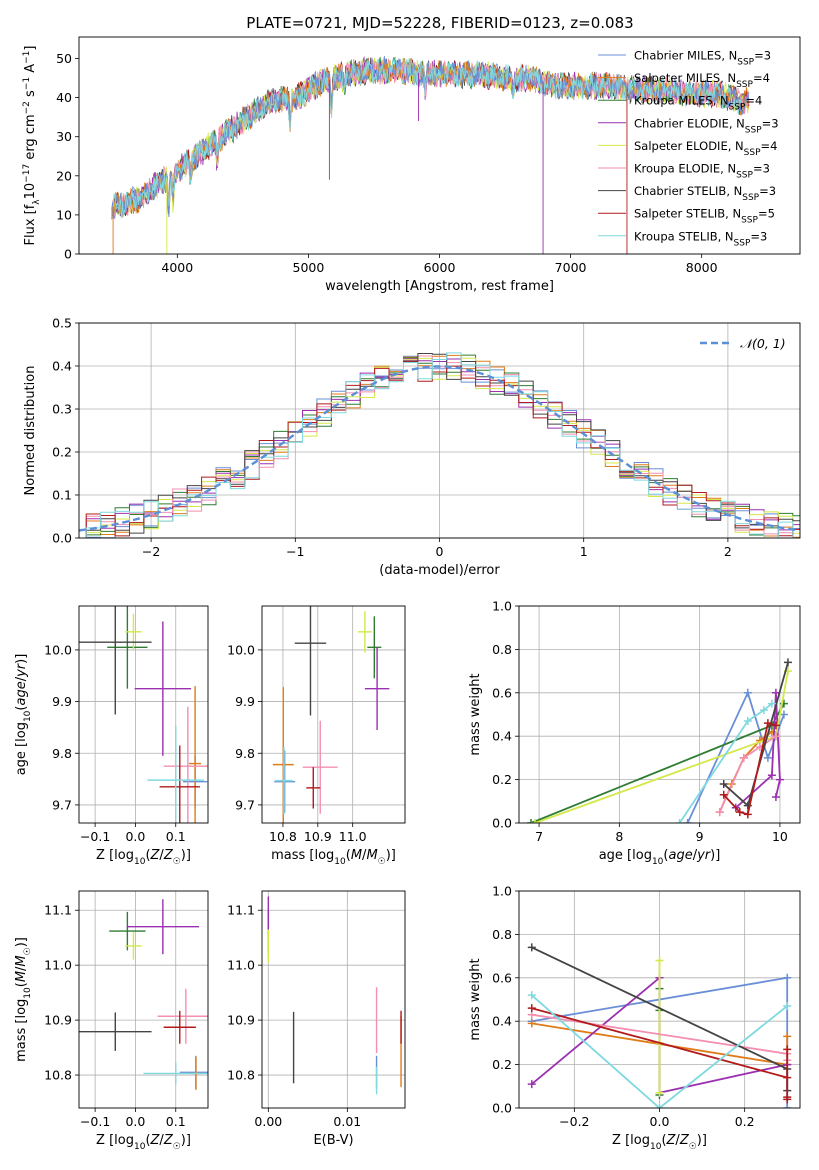  What do you see at coordinates (502, 823) in the screenshot?
I see `y-tick-label: 0.0` at bounding box center [502, 823].